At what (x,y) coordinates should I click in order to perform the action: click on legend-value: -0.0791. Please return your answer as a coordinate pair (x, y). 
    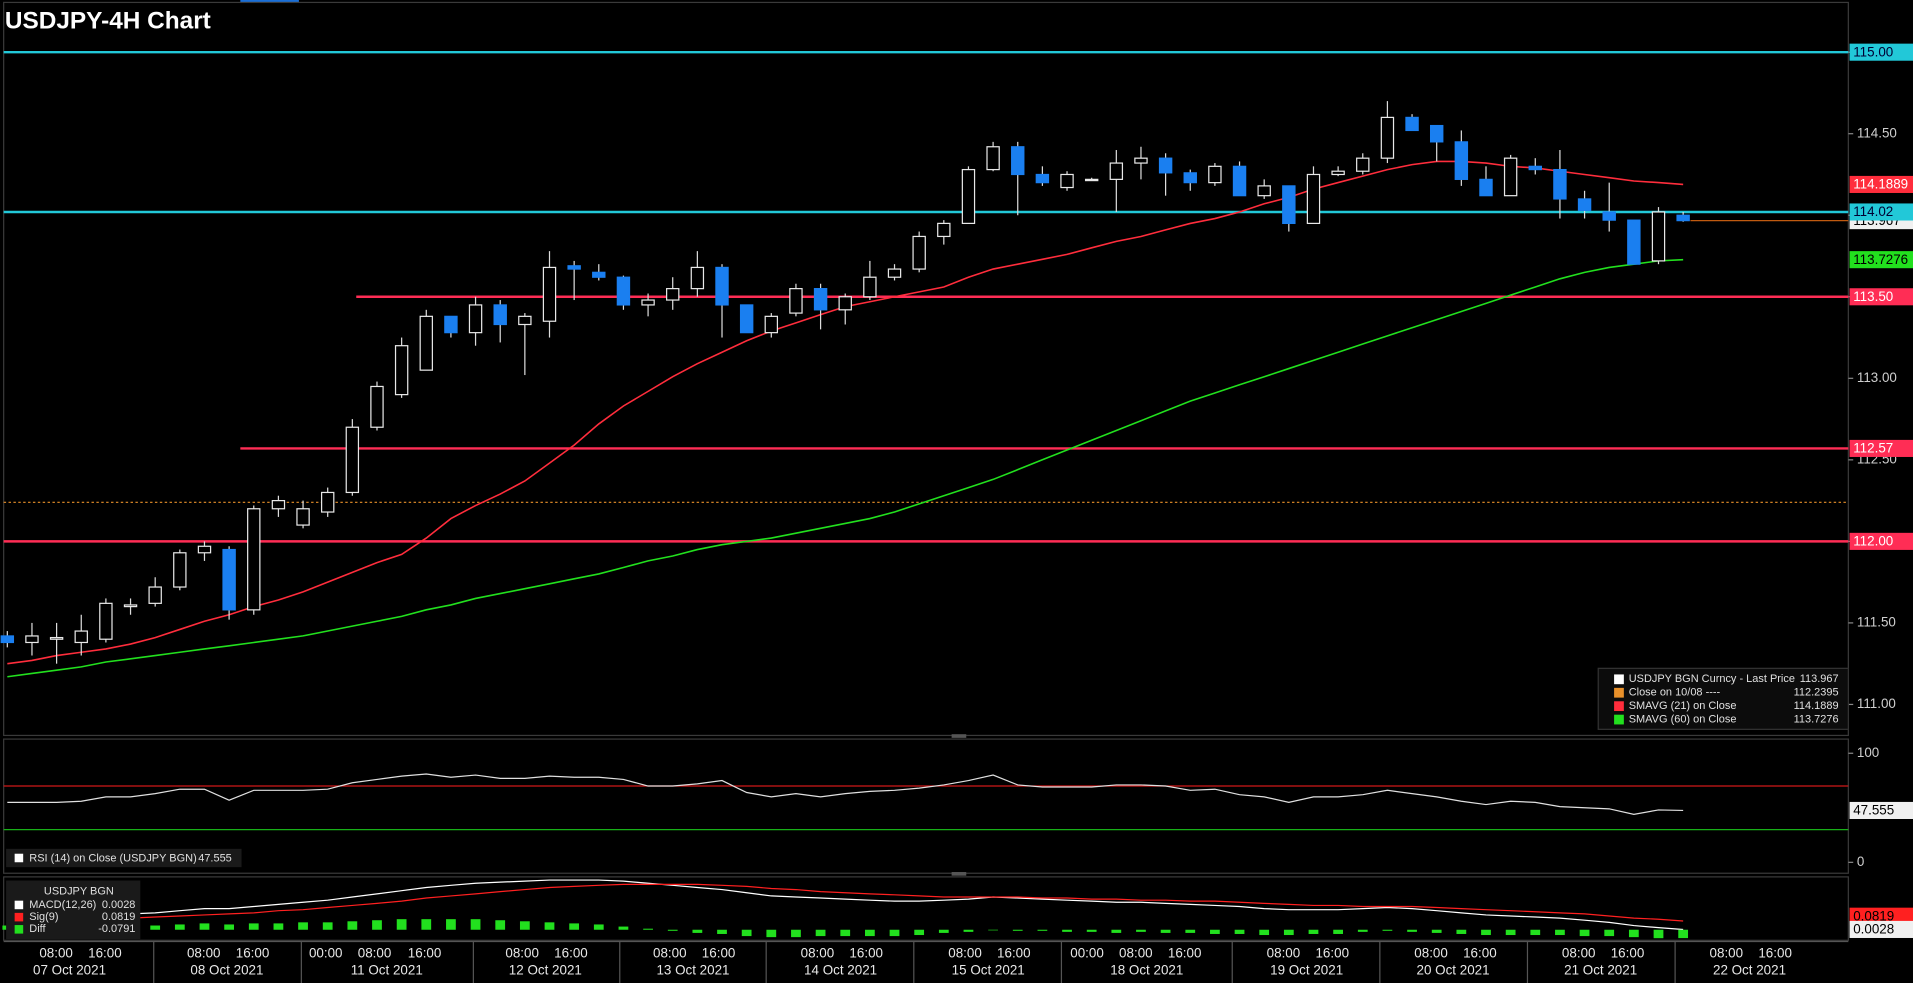
    Looking at the image, I should click on (116, 929).